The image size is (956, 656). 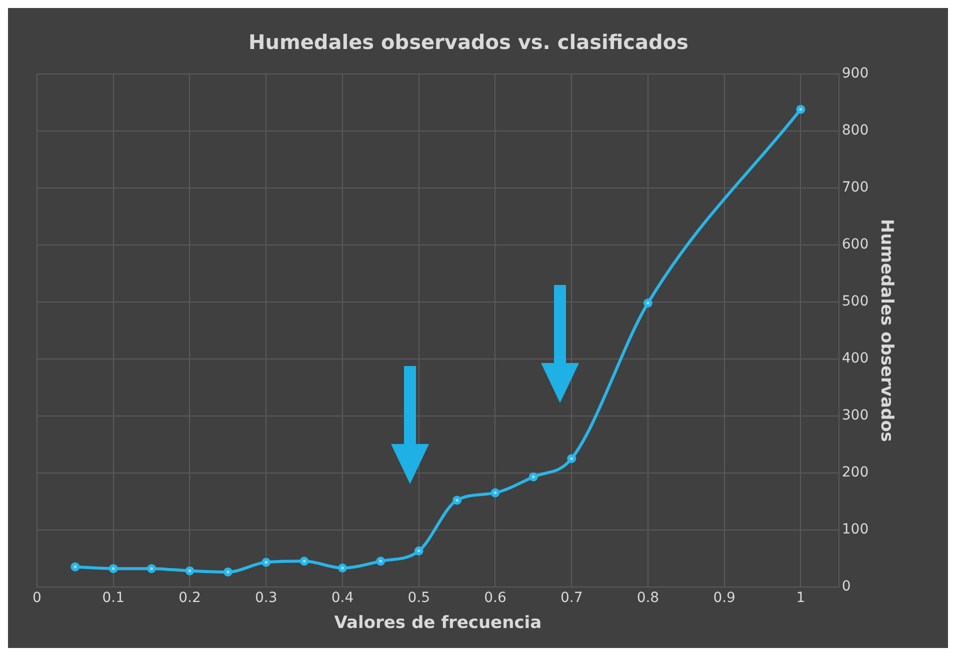 What do you see at coordinates (113, 598) in the screenshot?
I see `x-tick-label: 0.1` at bounding box center [113, 598].